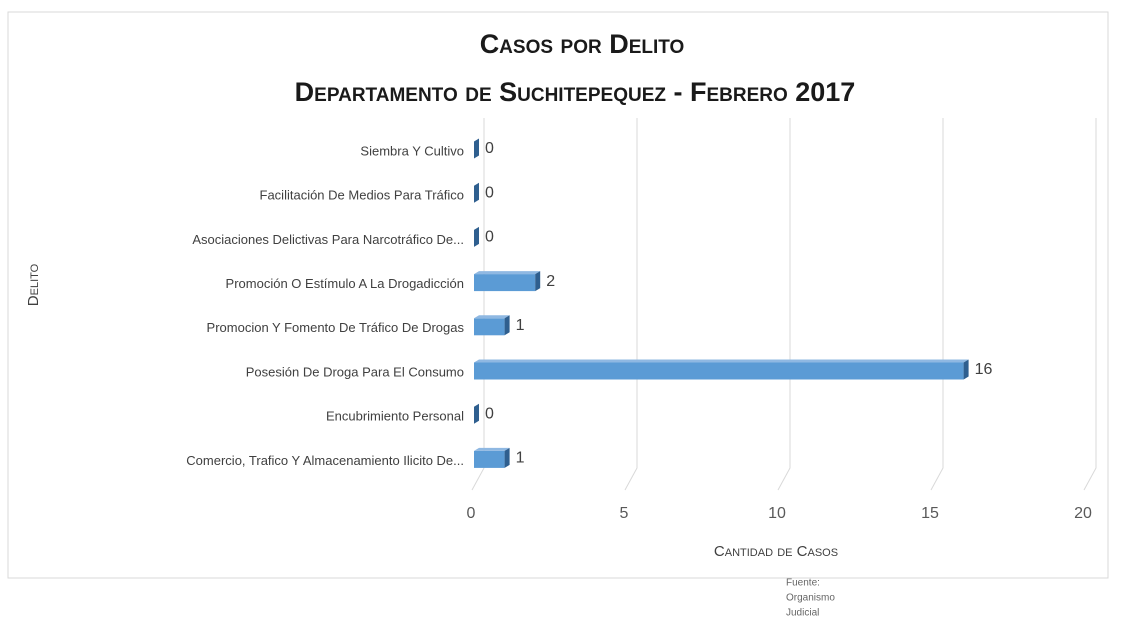 The height and width of the screenshot is (624, 1128). I want to click on y-tick-label: Siembra Y Cultivo, so click(412, 150).